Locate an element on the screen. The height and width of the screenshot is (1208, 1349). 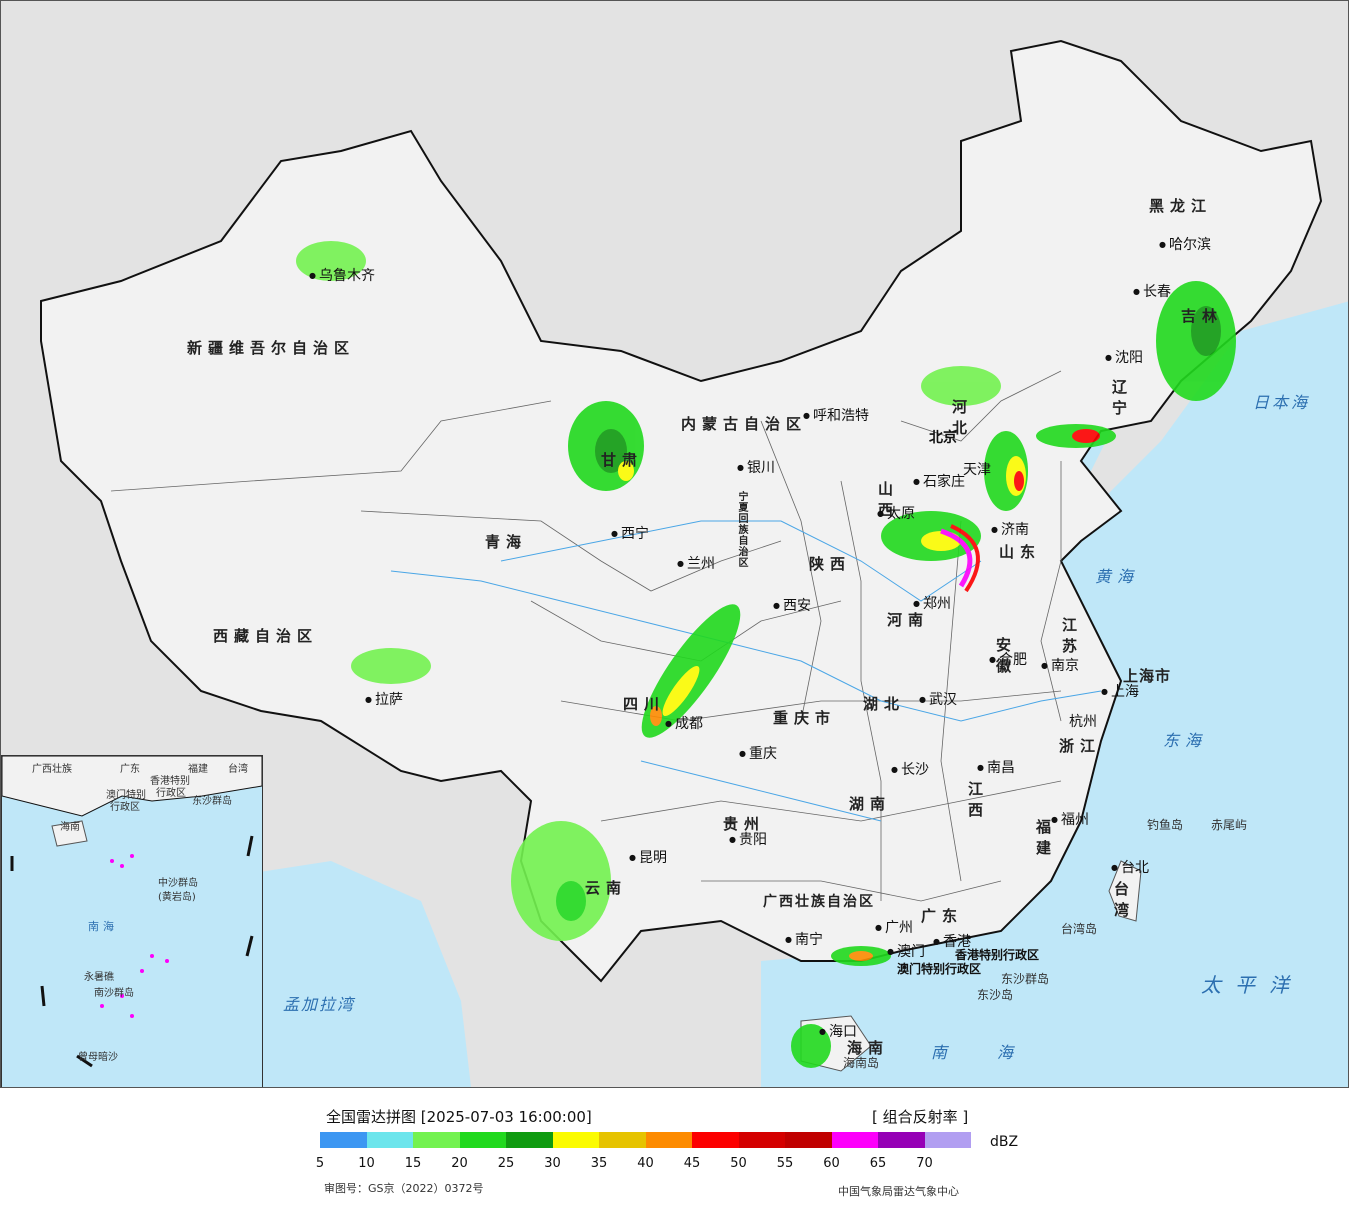
label-gansu: 甘肃 is located at coordinates (622, 460).